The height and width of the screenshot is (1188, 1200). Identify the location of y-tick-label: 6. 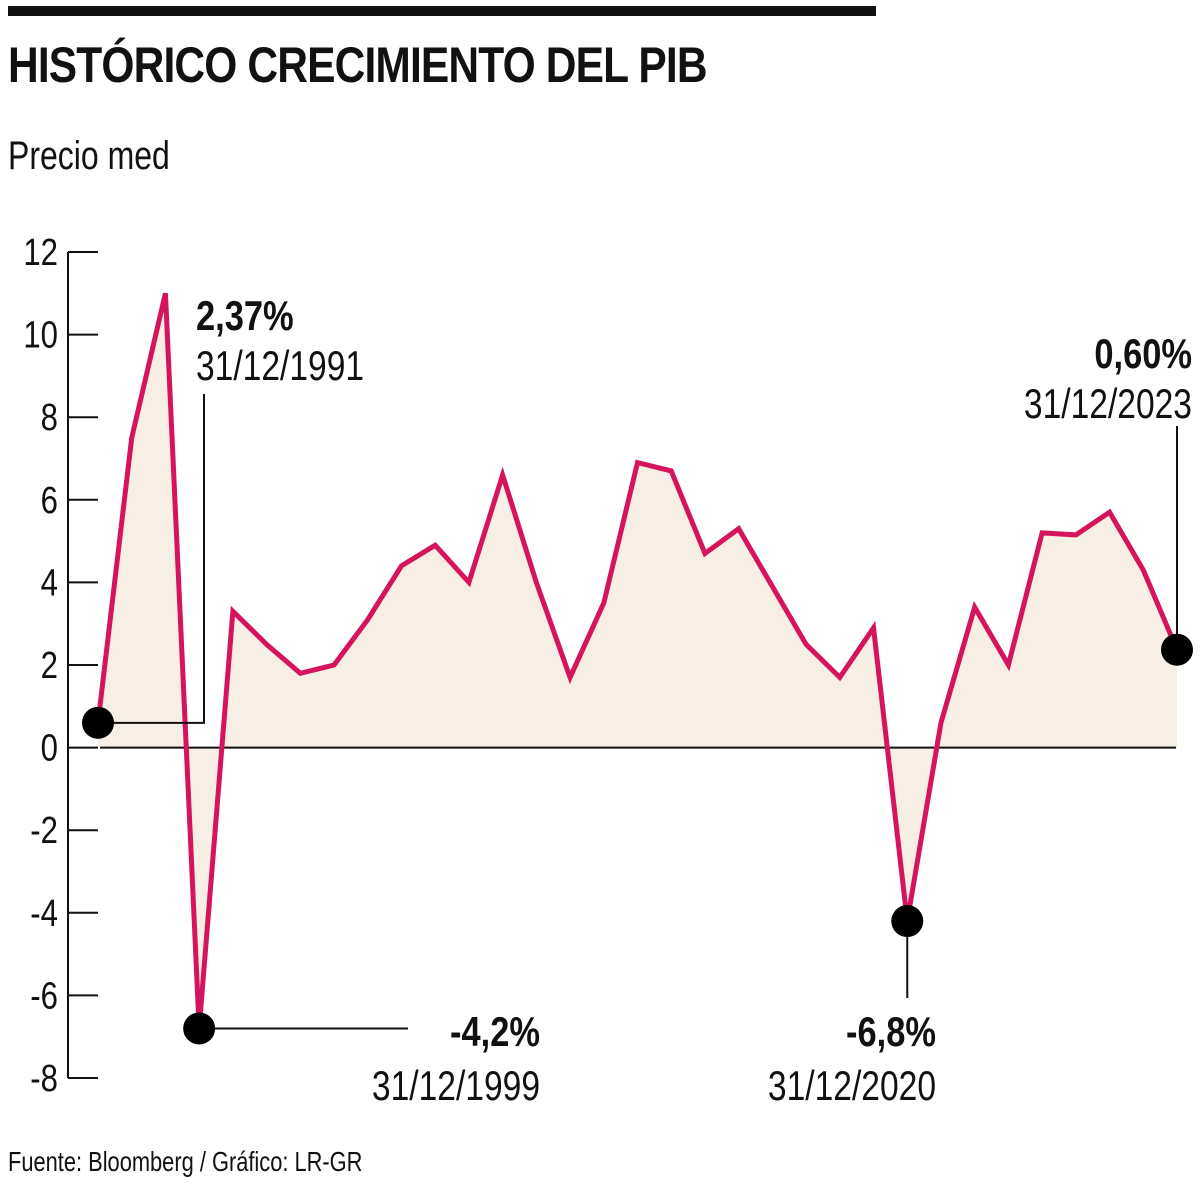
(49, 501).